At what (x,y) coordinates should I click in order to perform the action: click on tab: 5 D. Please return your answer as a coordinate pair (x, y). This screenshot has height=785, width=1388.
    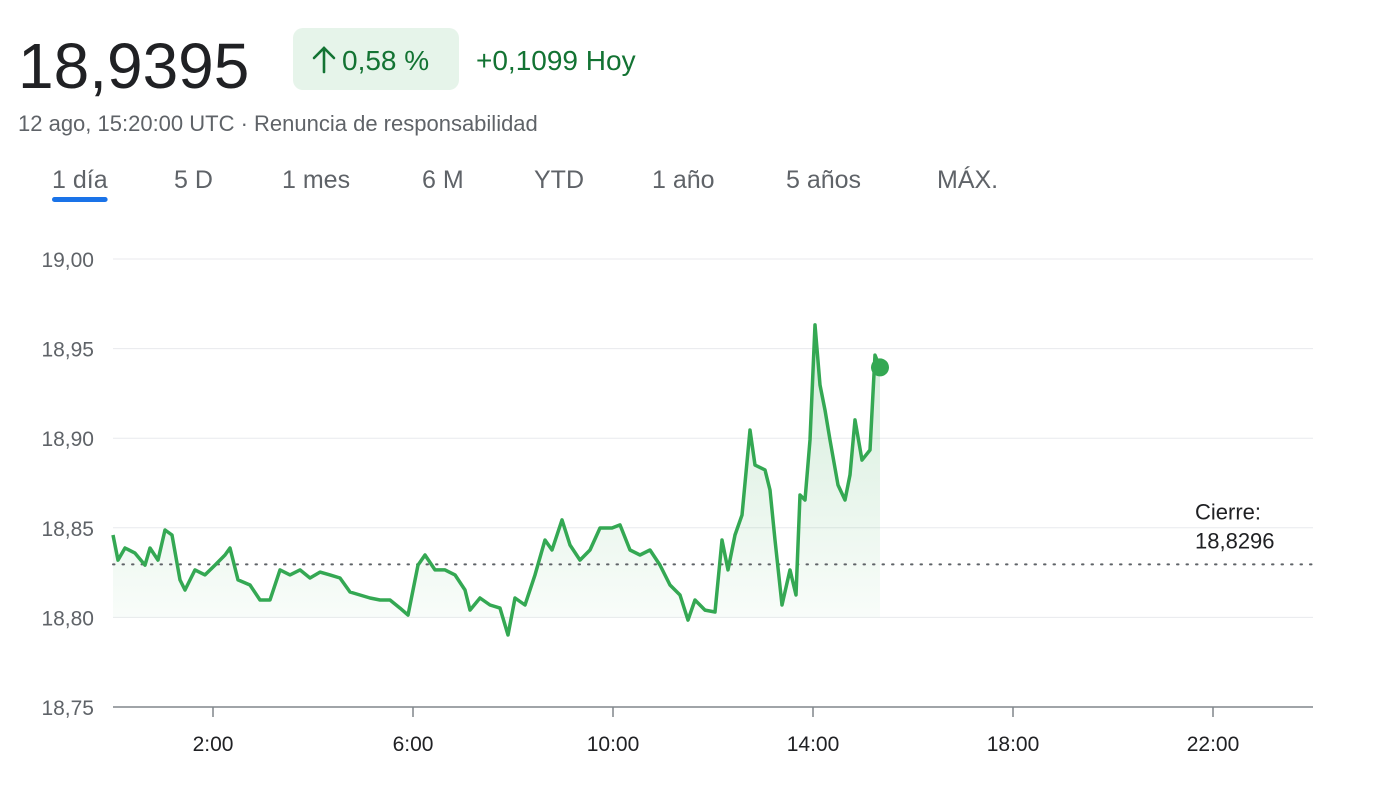
    Looking at the image, I should click on (193, 180).